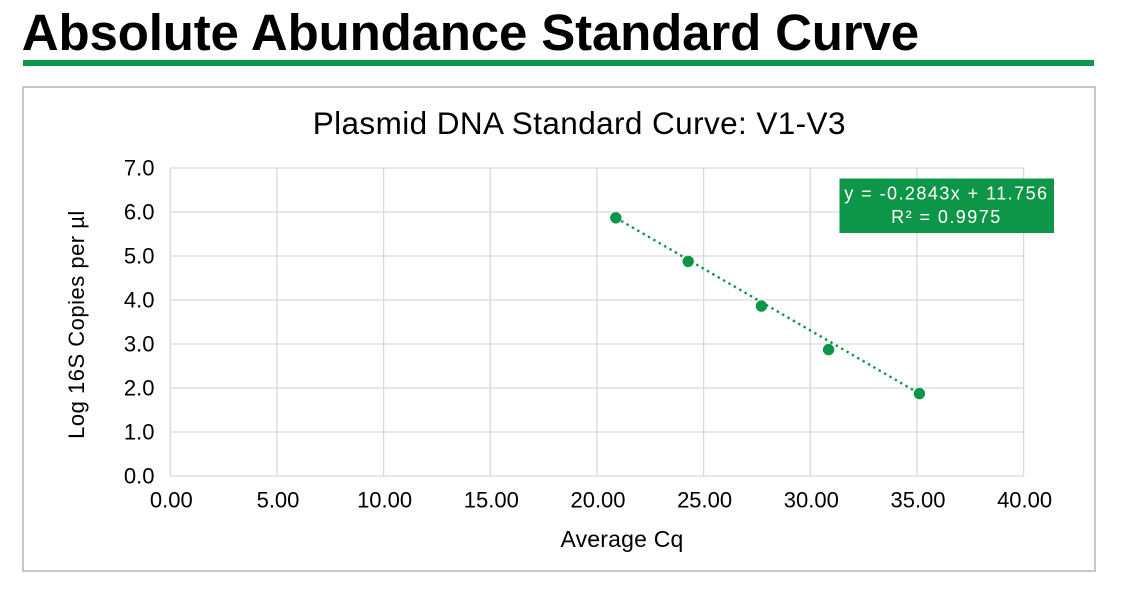 The width and height of the screenshot is (1126, 590). What do you see at coordinates (704, 499) in the screenshot?
I see `svg-text: 25.00` at bounding box center [704, 499].